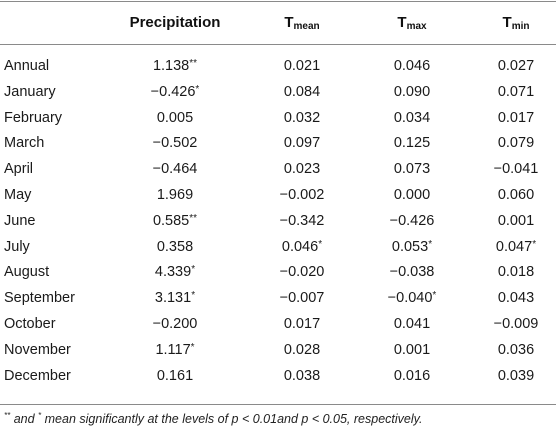 The width and height of the screenshot is (556, 434). I want to click on cell-tmin: 0.036, so click(516, 350).